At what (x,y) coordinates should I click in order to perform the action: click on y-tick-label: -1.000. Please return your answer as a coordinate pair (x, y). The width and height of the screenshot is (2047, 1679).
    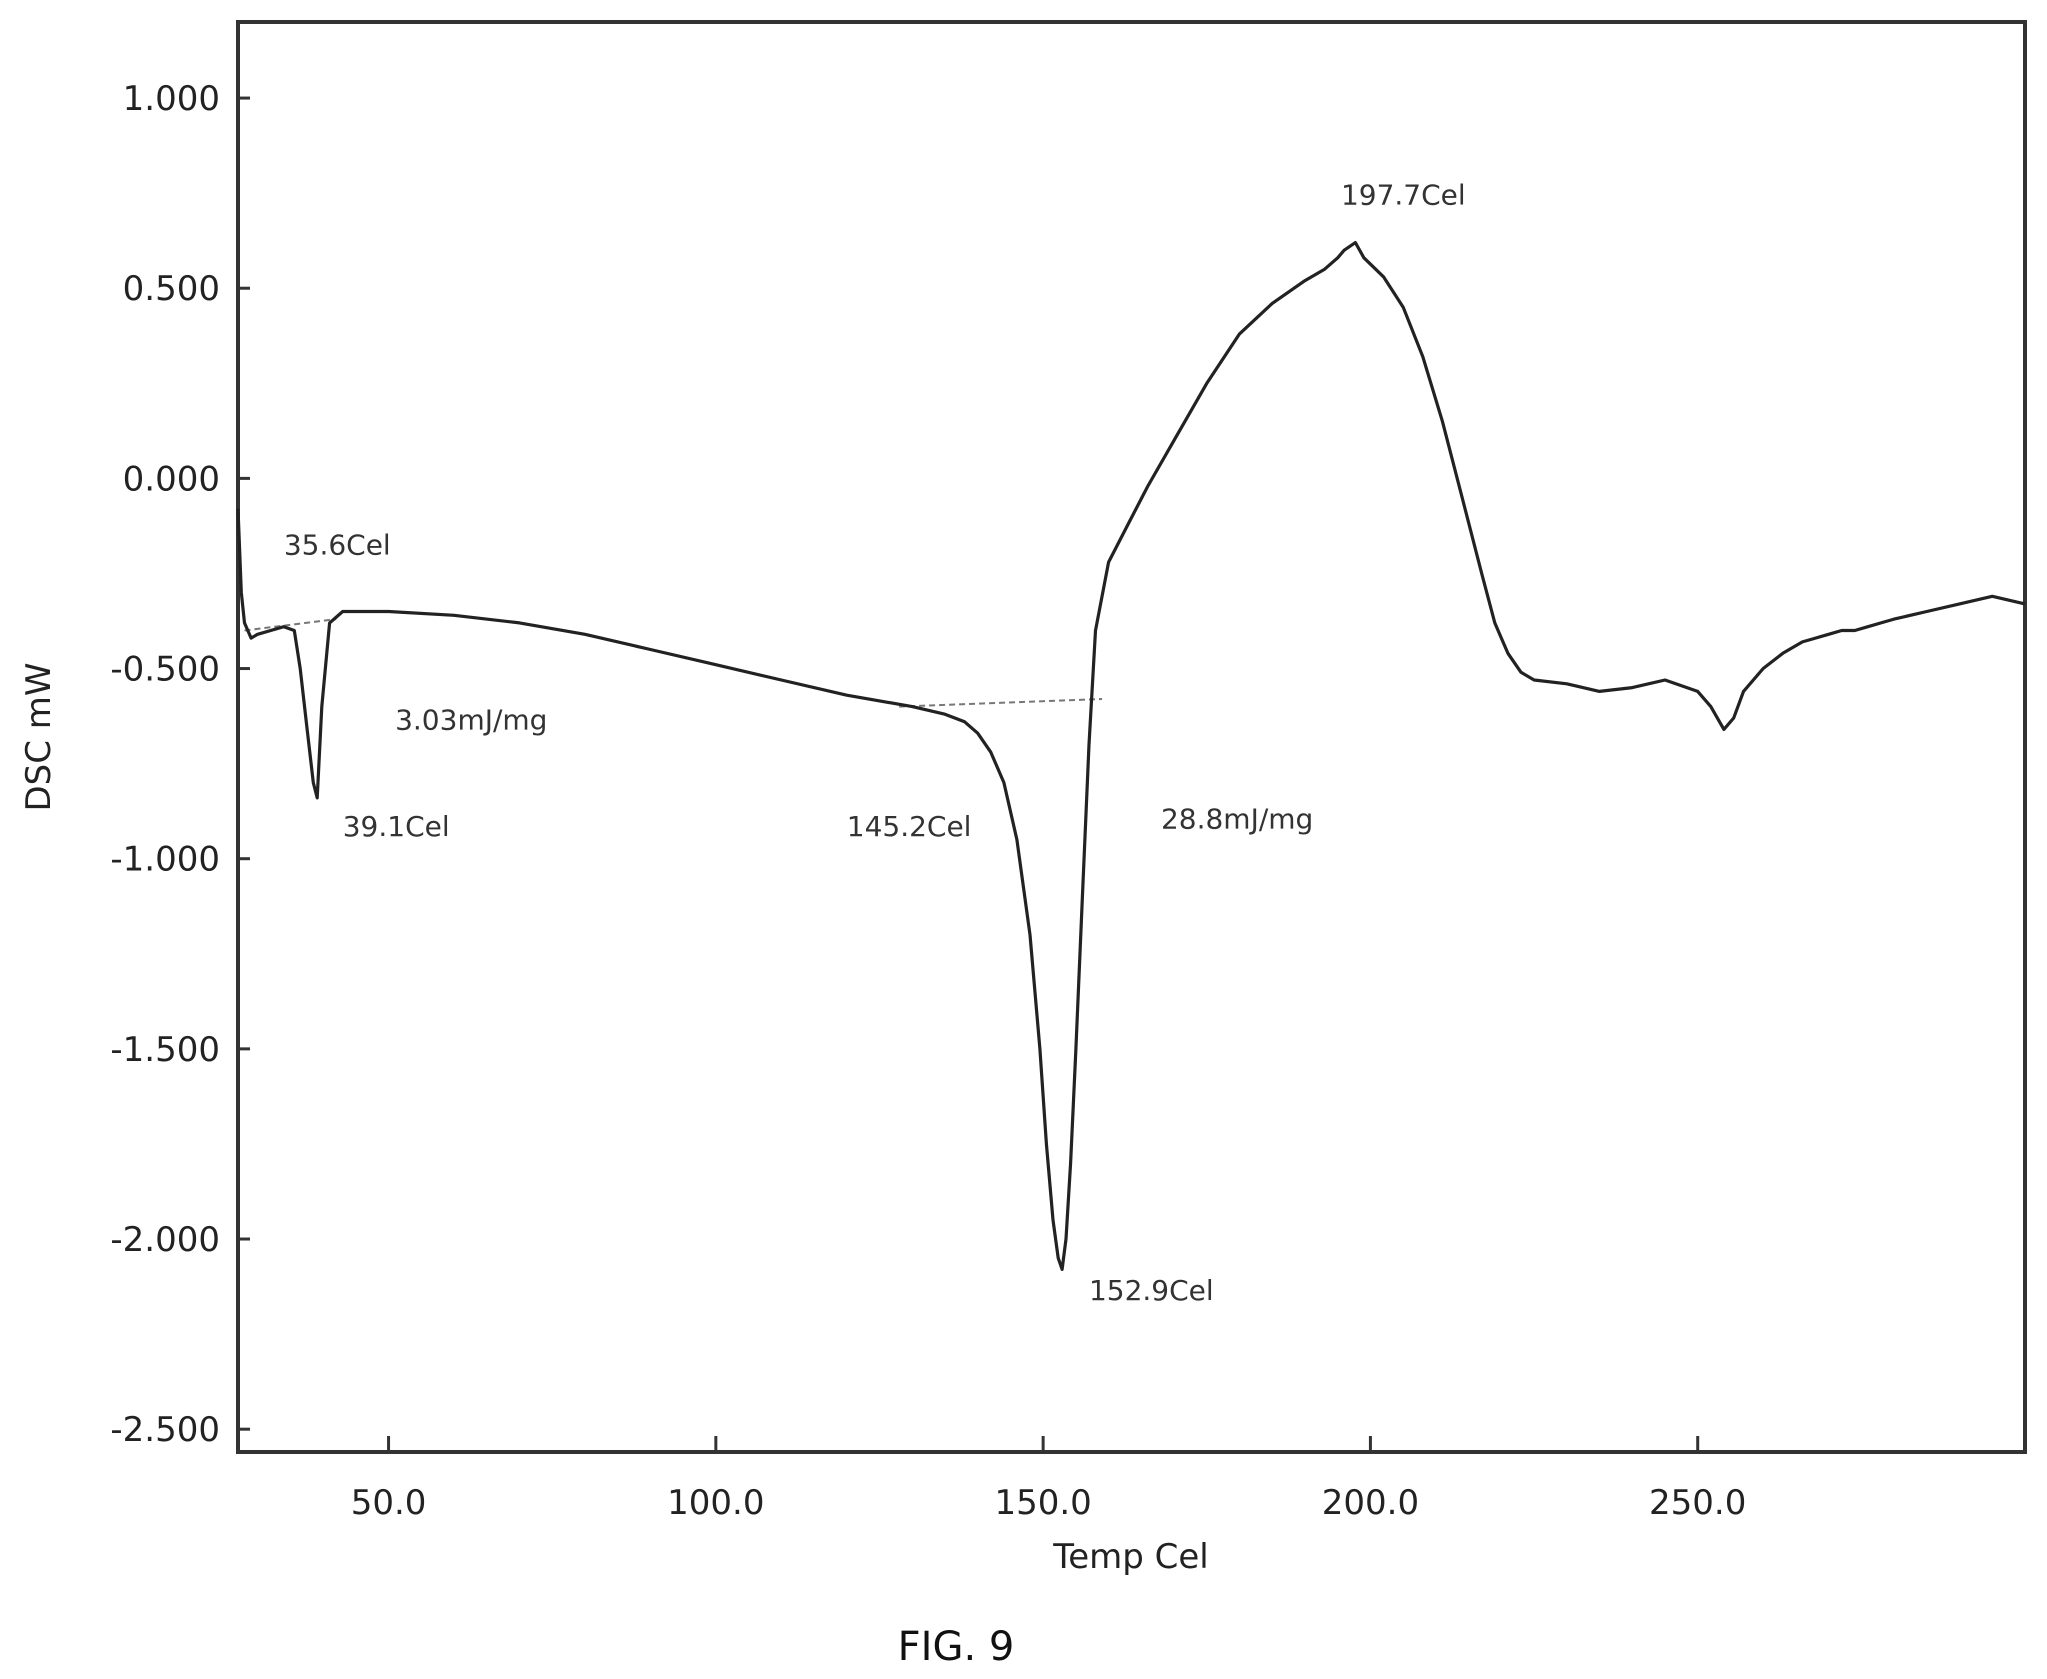
    Looking at the image, I should click on (165, 860).